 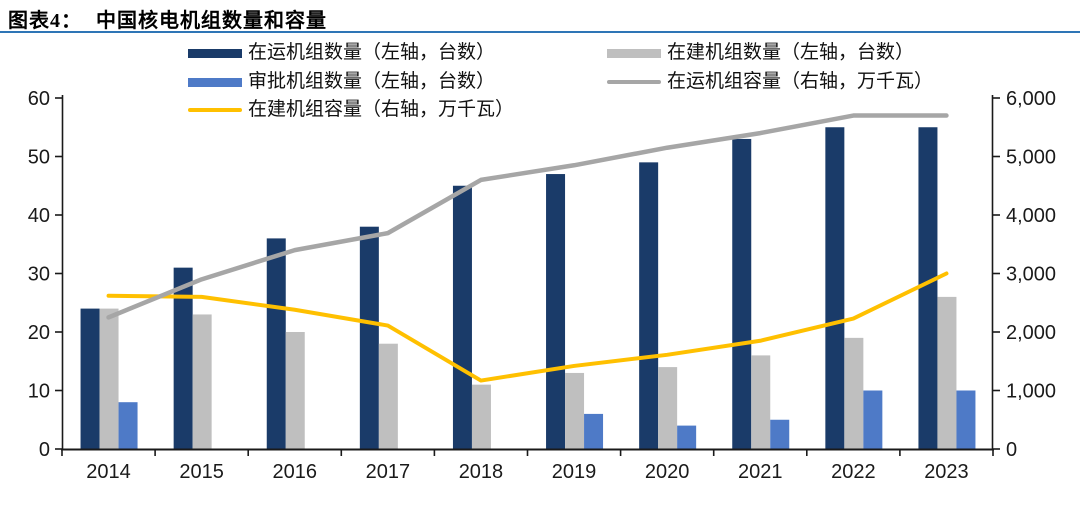 What do you see at coordinates (39, 275) in the screenshot?
I see `left-axis-label: 30` at bounding box center [39, 275].